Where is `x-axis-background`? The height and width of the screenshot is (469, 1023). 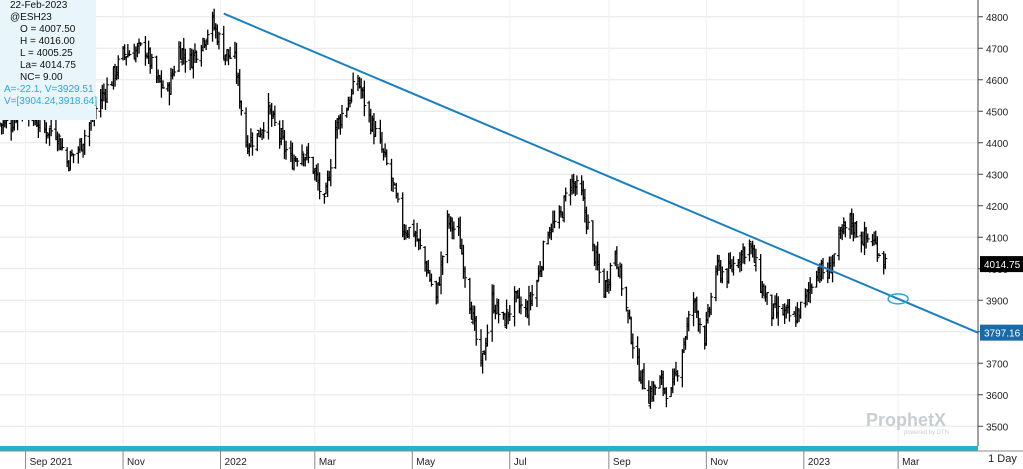 x-axis-background is located at coordinates (511, 460).